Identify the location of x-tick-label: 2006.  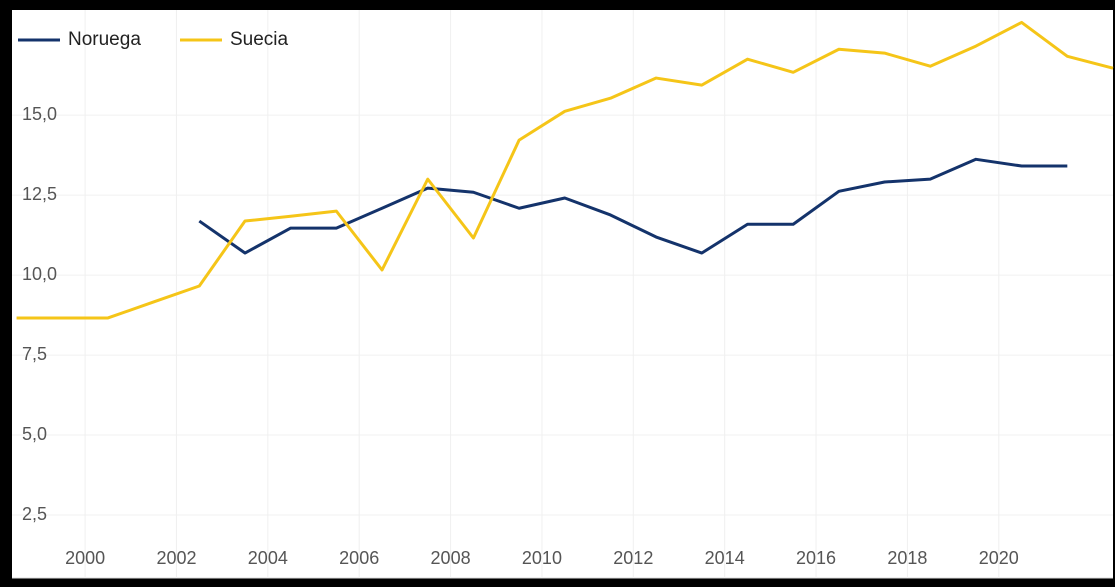
(359, 558).